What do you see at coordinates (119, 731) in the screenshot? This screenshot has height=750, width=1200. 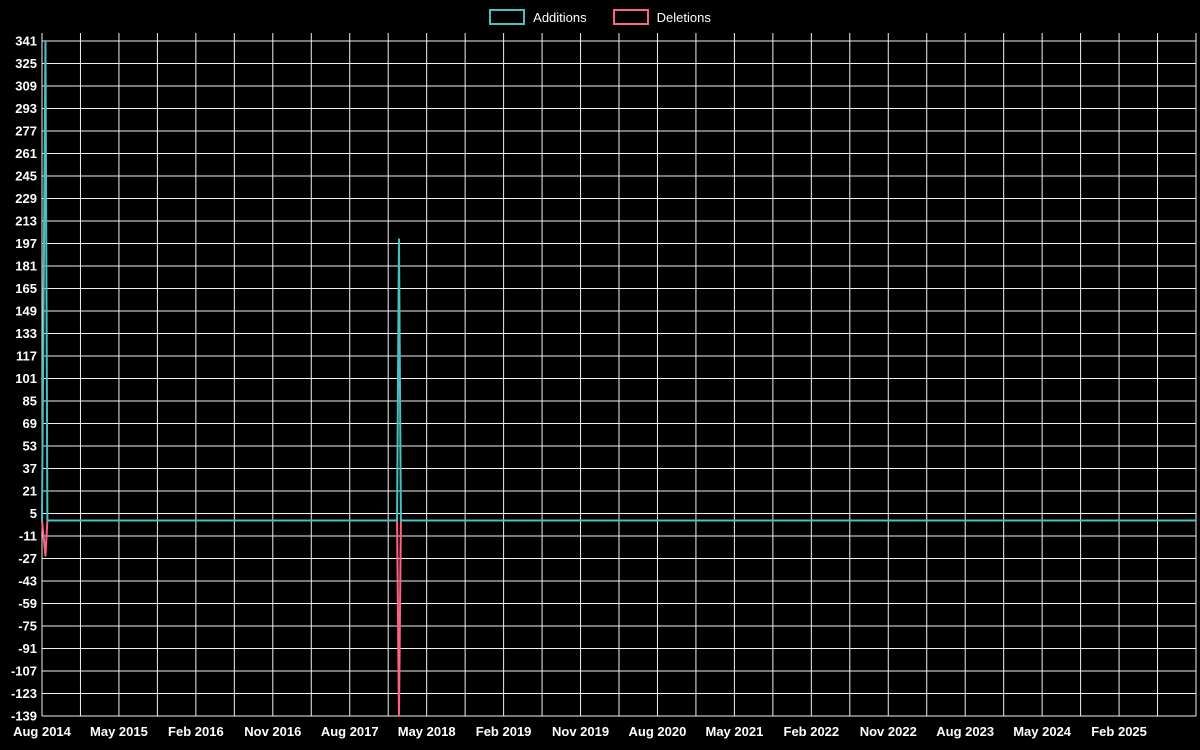 I see `x-tick-label: May 2015` at bounding box center [119, 731].